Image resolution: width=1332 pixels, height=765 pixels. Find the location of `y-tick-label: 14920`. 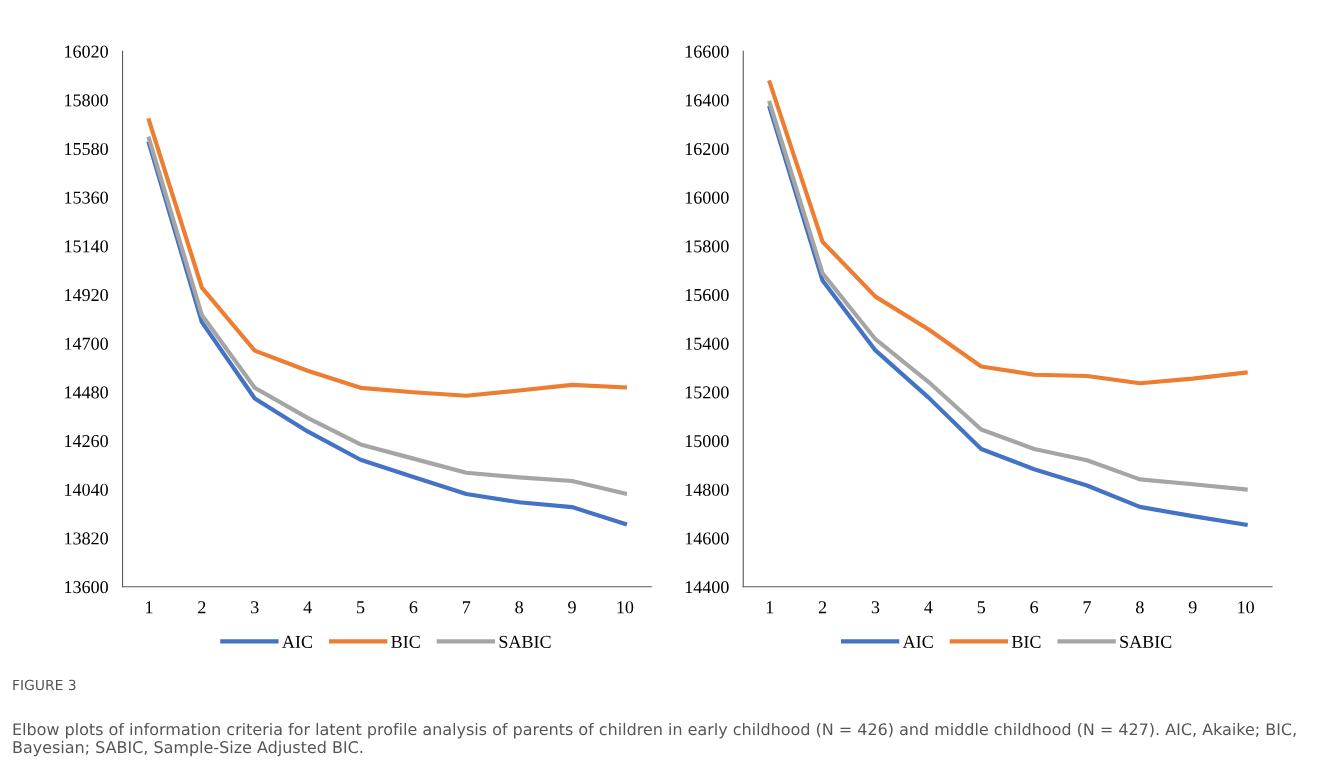

y-tick-label: 14920 is located at coordinates (86, 295).